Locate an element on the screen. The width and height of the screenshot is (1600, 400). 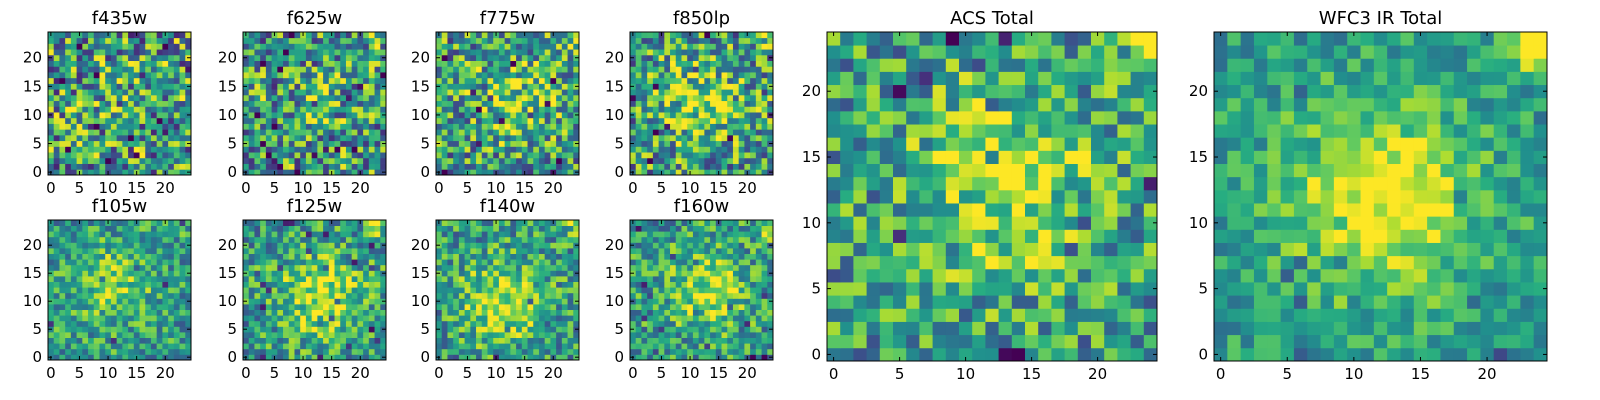
x-tick-label: 0 is located at coordinates (439, 188).